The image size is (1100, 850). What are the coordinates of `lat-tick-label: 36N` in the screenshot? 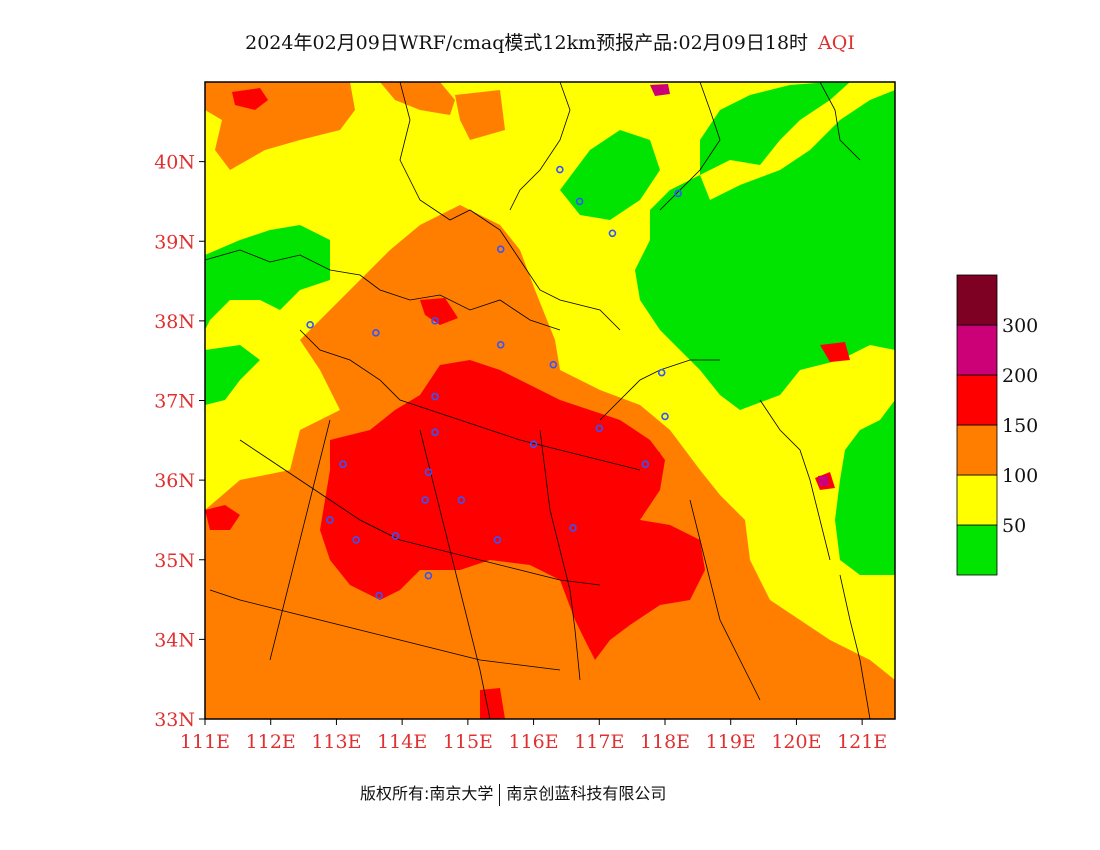 It's located at (174, 481).